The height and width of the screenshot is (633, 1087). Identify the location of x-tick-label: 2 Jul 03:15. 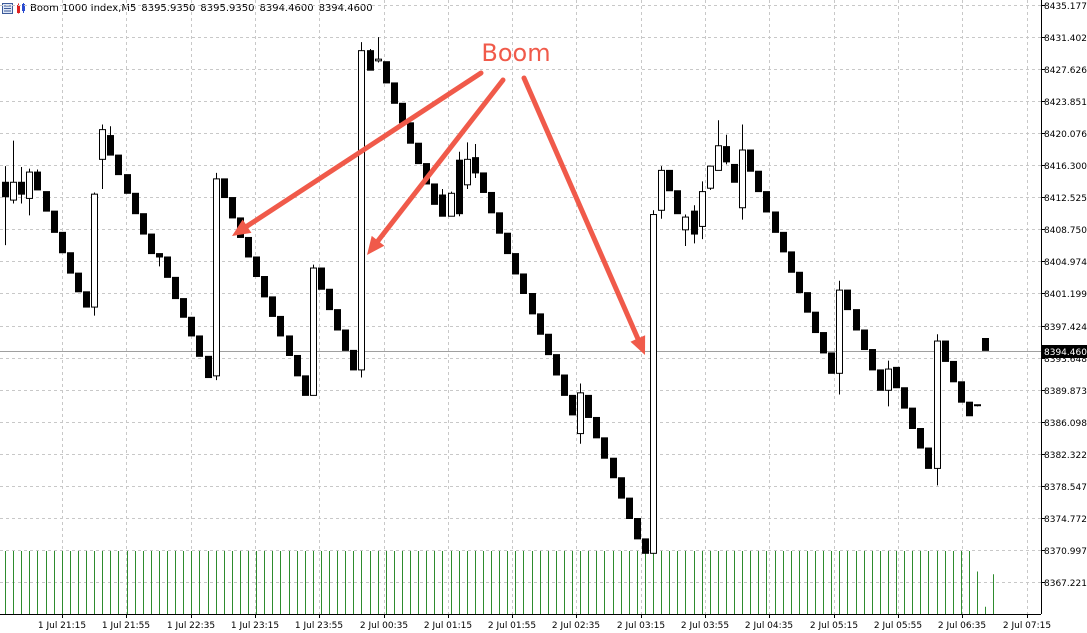
(641, 626).